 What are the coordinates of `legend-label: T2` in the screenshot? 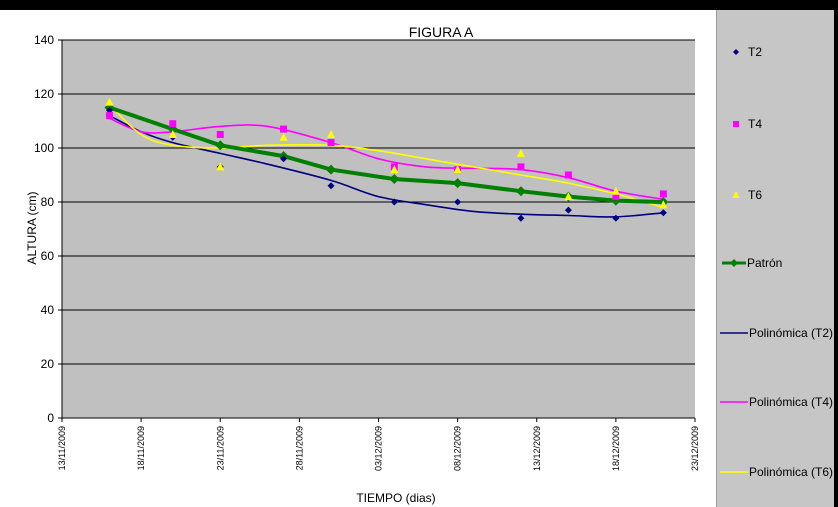 It's located at (755, 52).